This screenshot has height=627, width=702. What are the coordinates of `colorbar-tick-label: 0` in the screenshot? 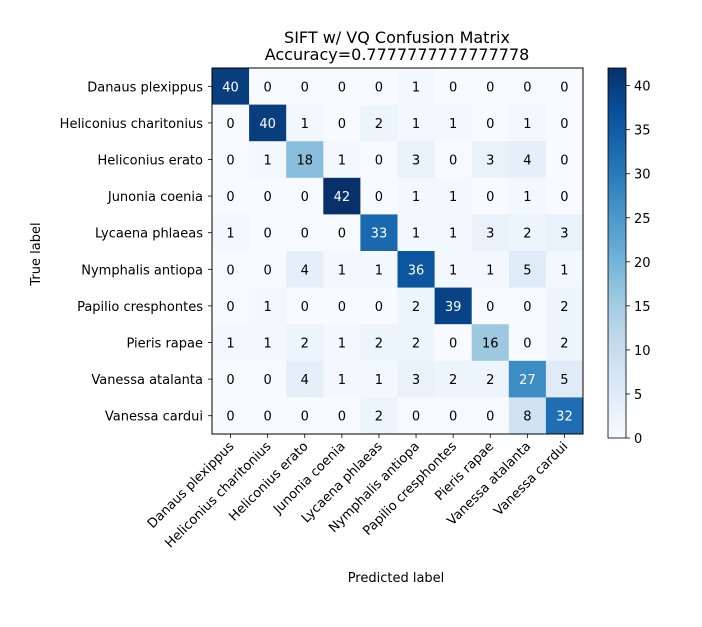 It's located at (638, 439).